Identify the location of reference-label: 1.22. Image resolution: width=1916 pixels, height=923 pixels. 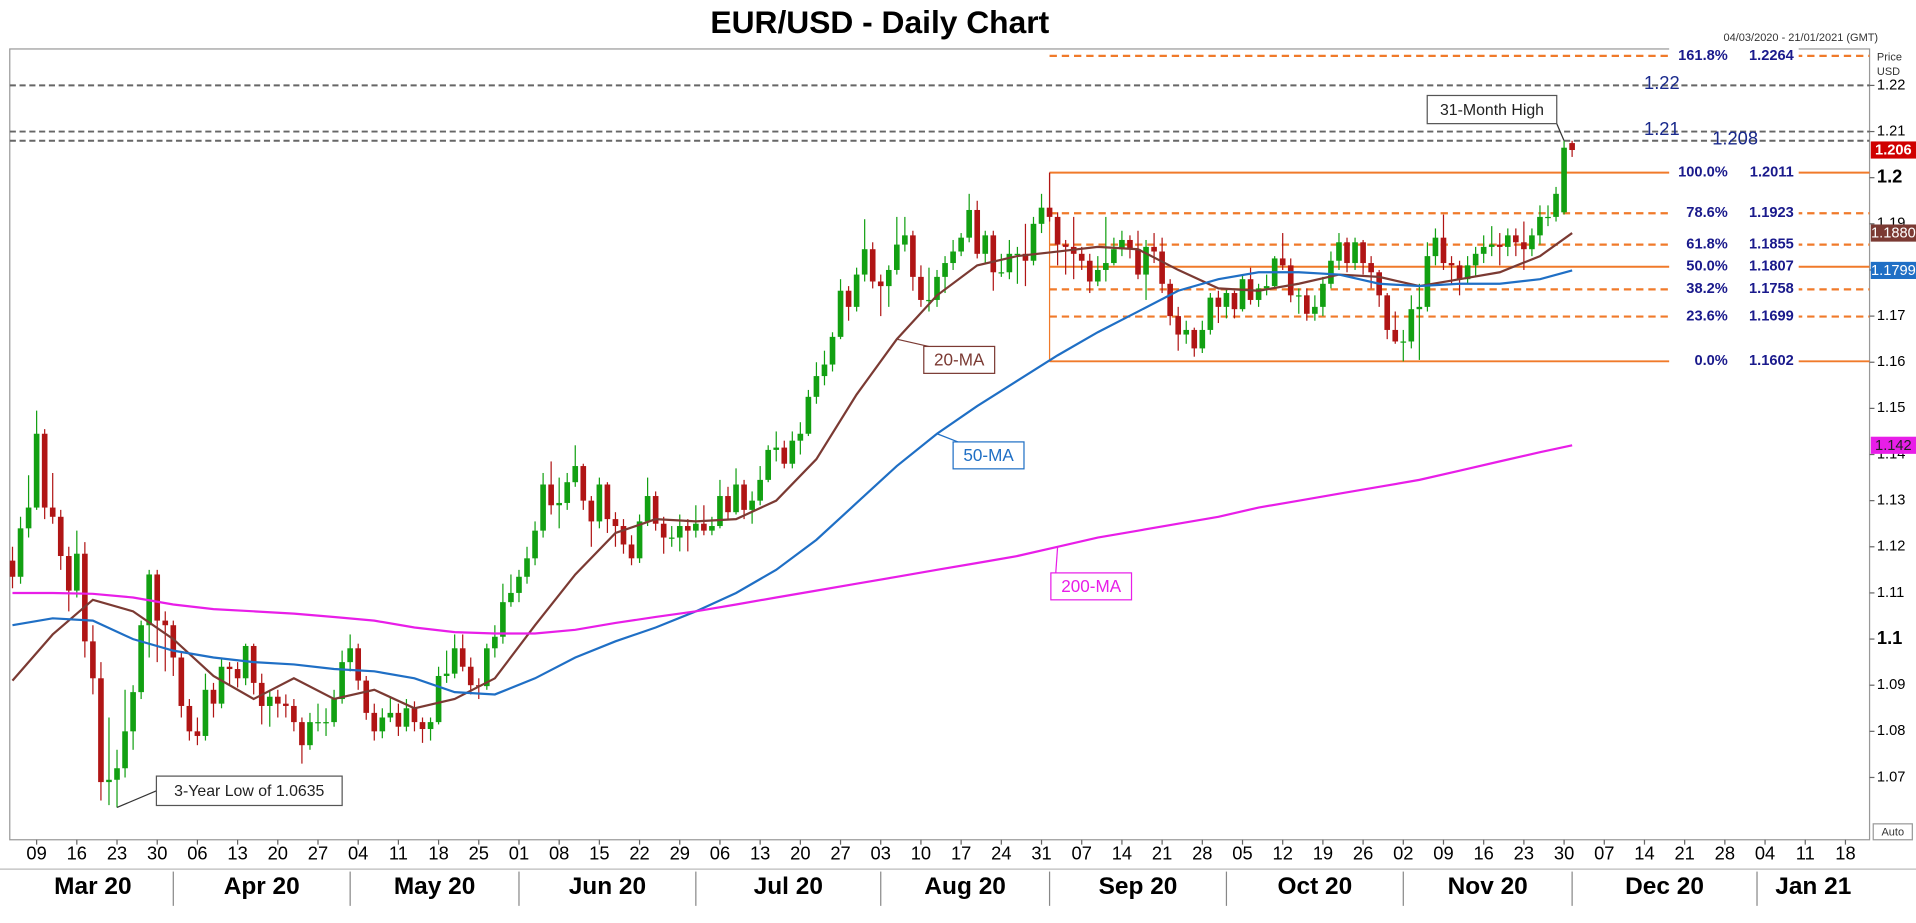
(1662, 82).